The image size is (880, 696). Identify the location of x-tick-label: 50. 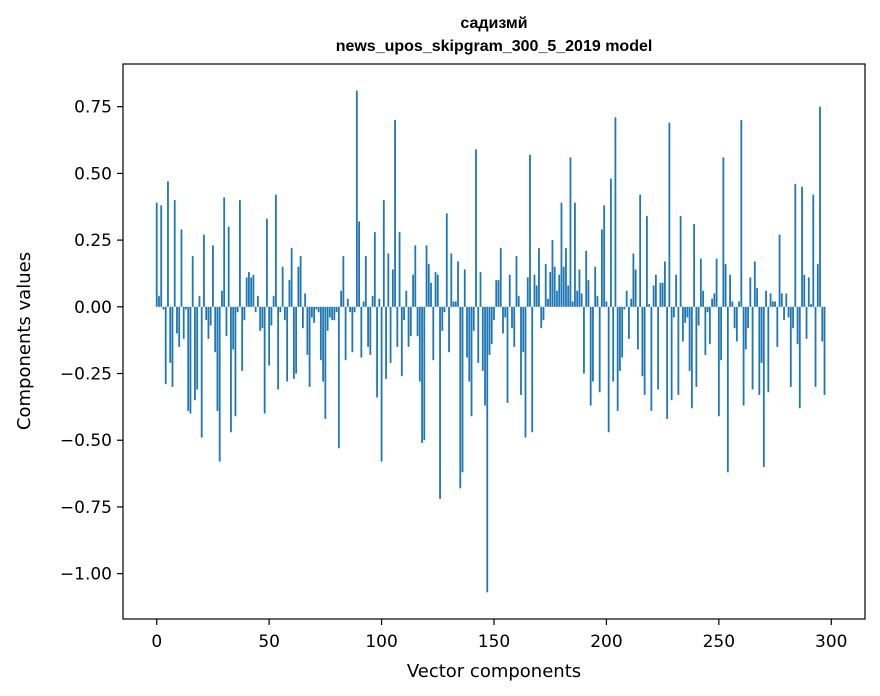
(269, 642).